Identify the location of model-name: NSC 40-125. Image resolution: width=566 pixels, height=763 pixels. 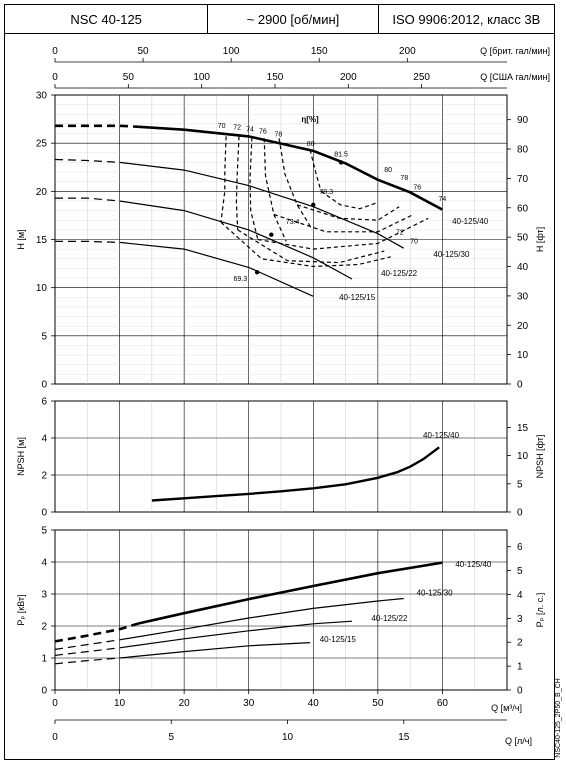
(107, 19).